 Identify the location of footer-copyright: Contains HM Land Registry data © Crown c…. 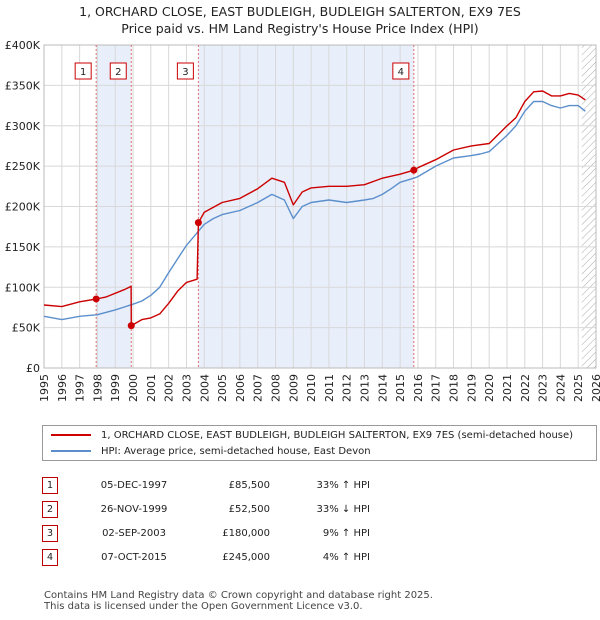
(238, 595).